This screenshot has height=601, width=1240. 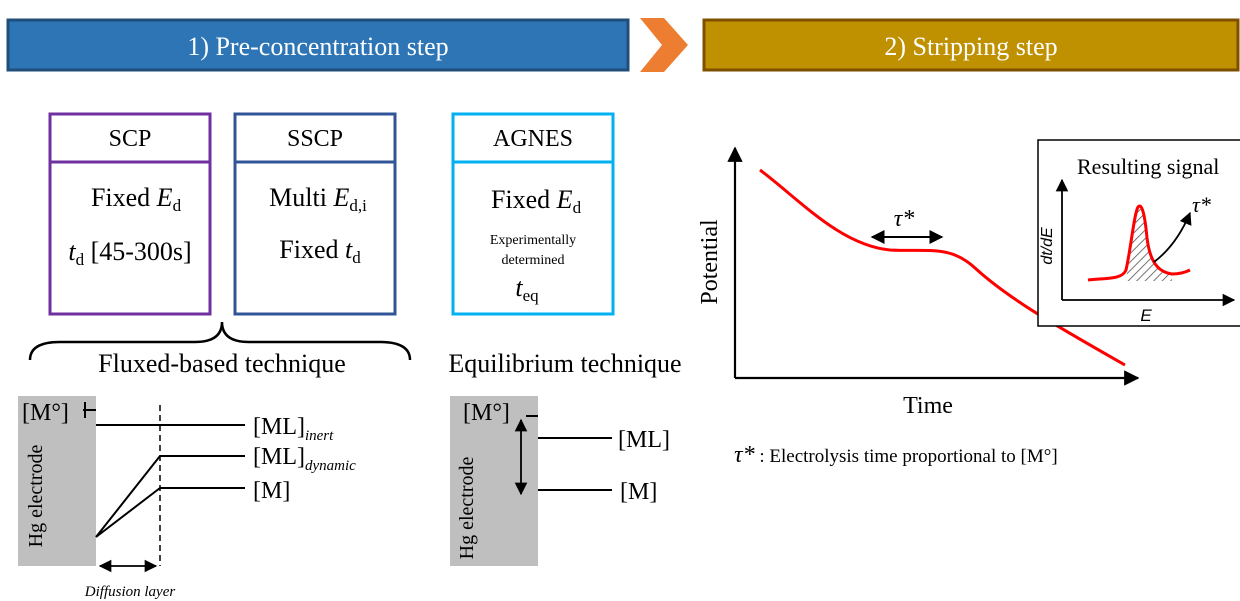 I want to click on ml-inert-label: [ML]inert, so click(x=293, y=429).